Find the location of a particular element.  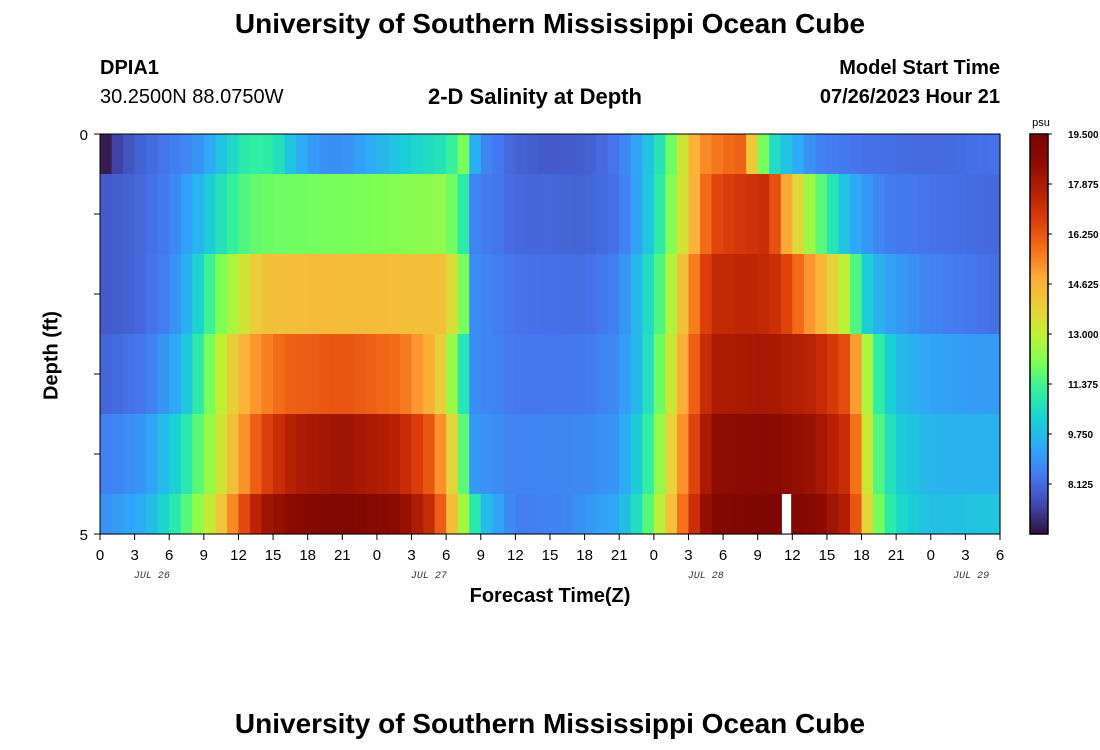

colorbar-tick-label: 17.875 is located at coordinates (1083, 185).